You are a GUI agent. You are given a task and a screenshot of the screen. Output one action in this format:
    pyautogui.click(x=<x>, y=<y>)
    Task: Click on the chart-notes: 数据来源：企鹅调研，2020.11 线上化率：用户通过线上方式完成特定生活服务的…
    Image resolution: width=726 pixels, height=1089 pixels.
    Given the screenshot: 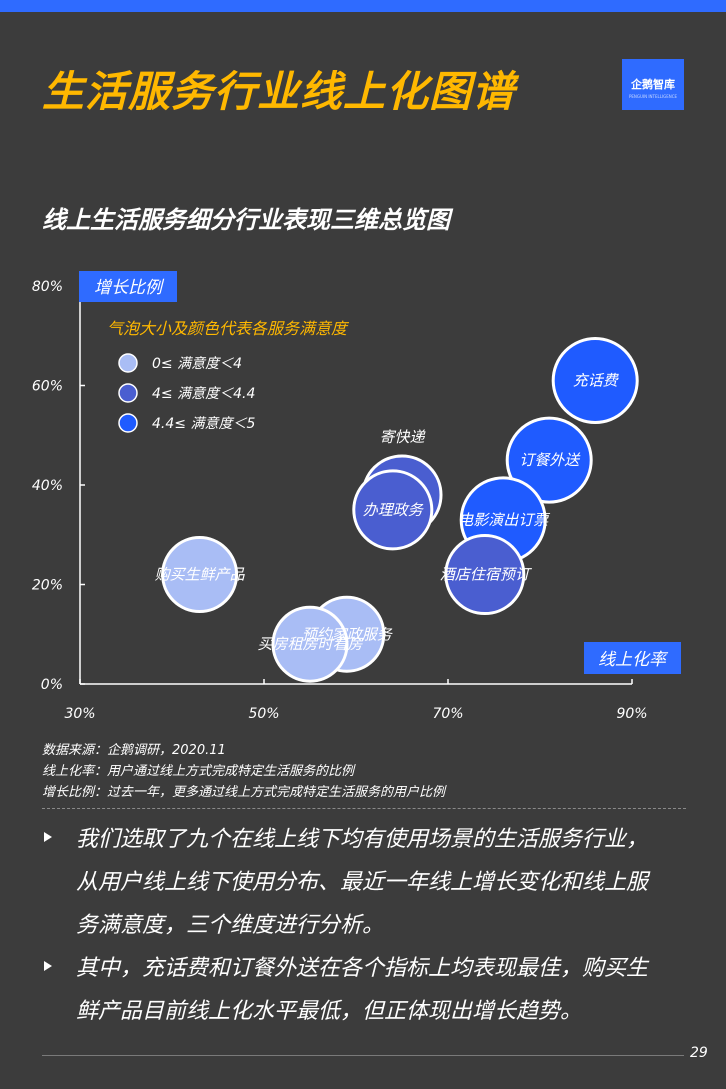 What is the action you would take?
    pyautogui.click(x=243, y=771)
    